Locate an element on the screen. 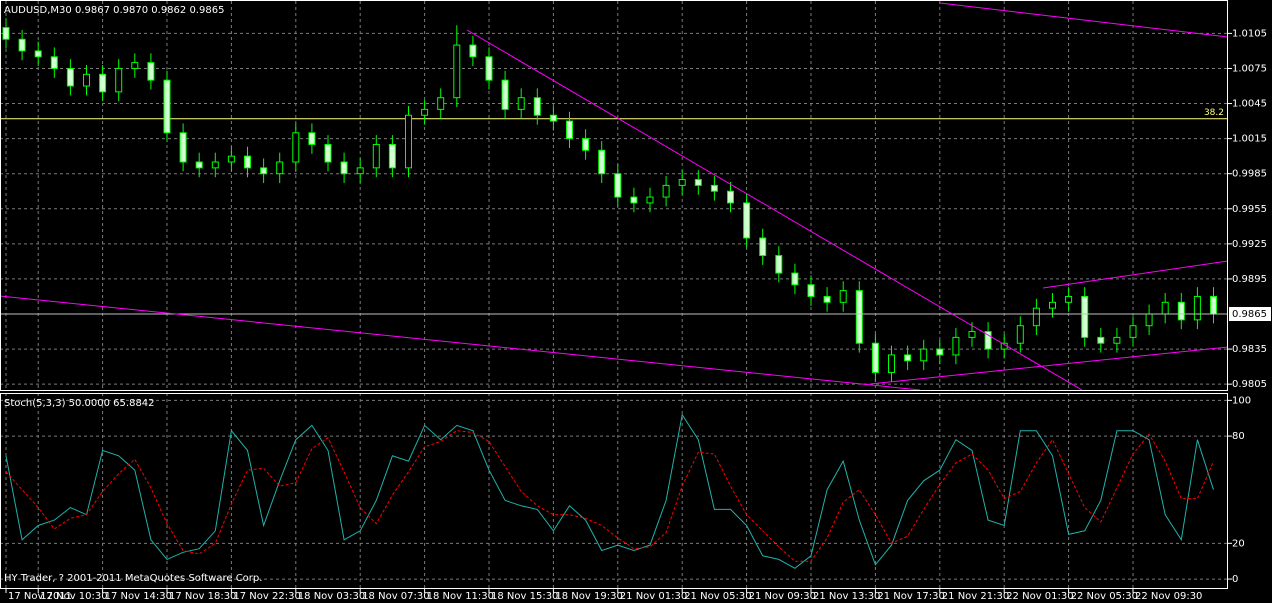 This screenshot has width=1272, height=603. y-tick-label: 1.0075 is located at coordinates (1249, 68).